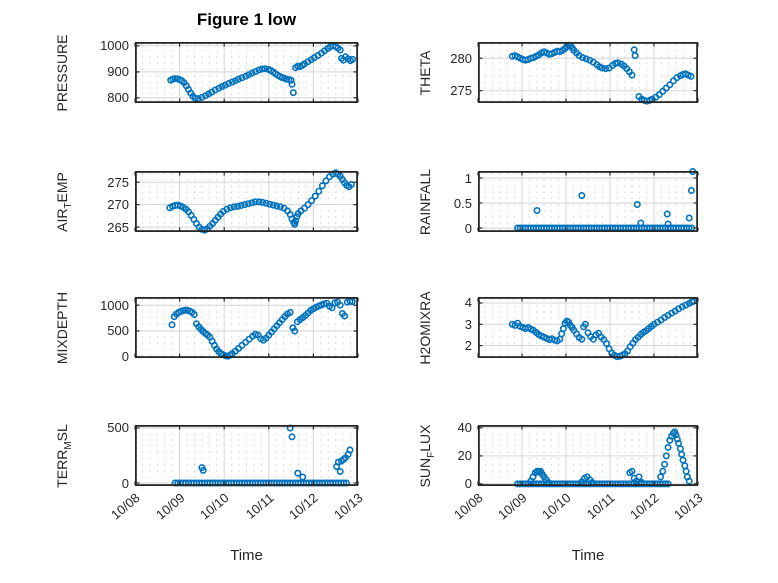 The width and height of the screenshot is (778, 583). Describe the element at coordinates (262, 455) in the screenshot. I see `data-markers-terr-msl` at that location.